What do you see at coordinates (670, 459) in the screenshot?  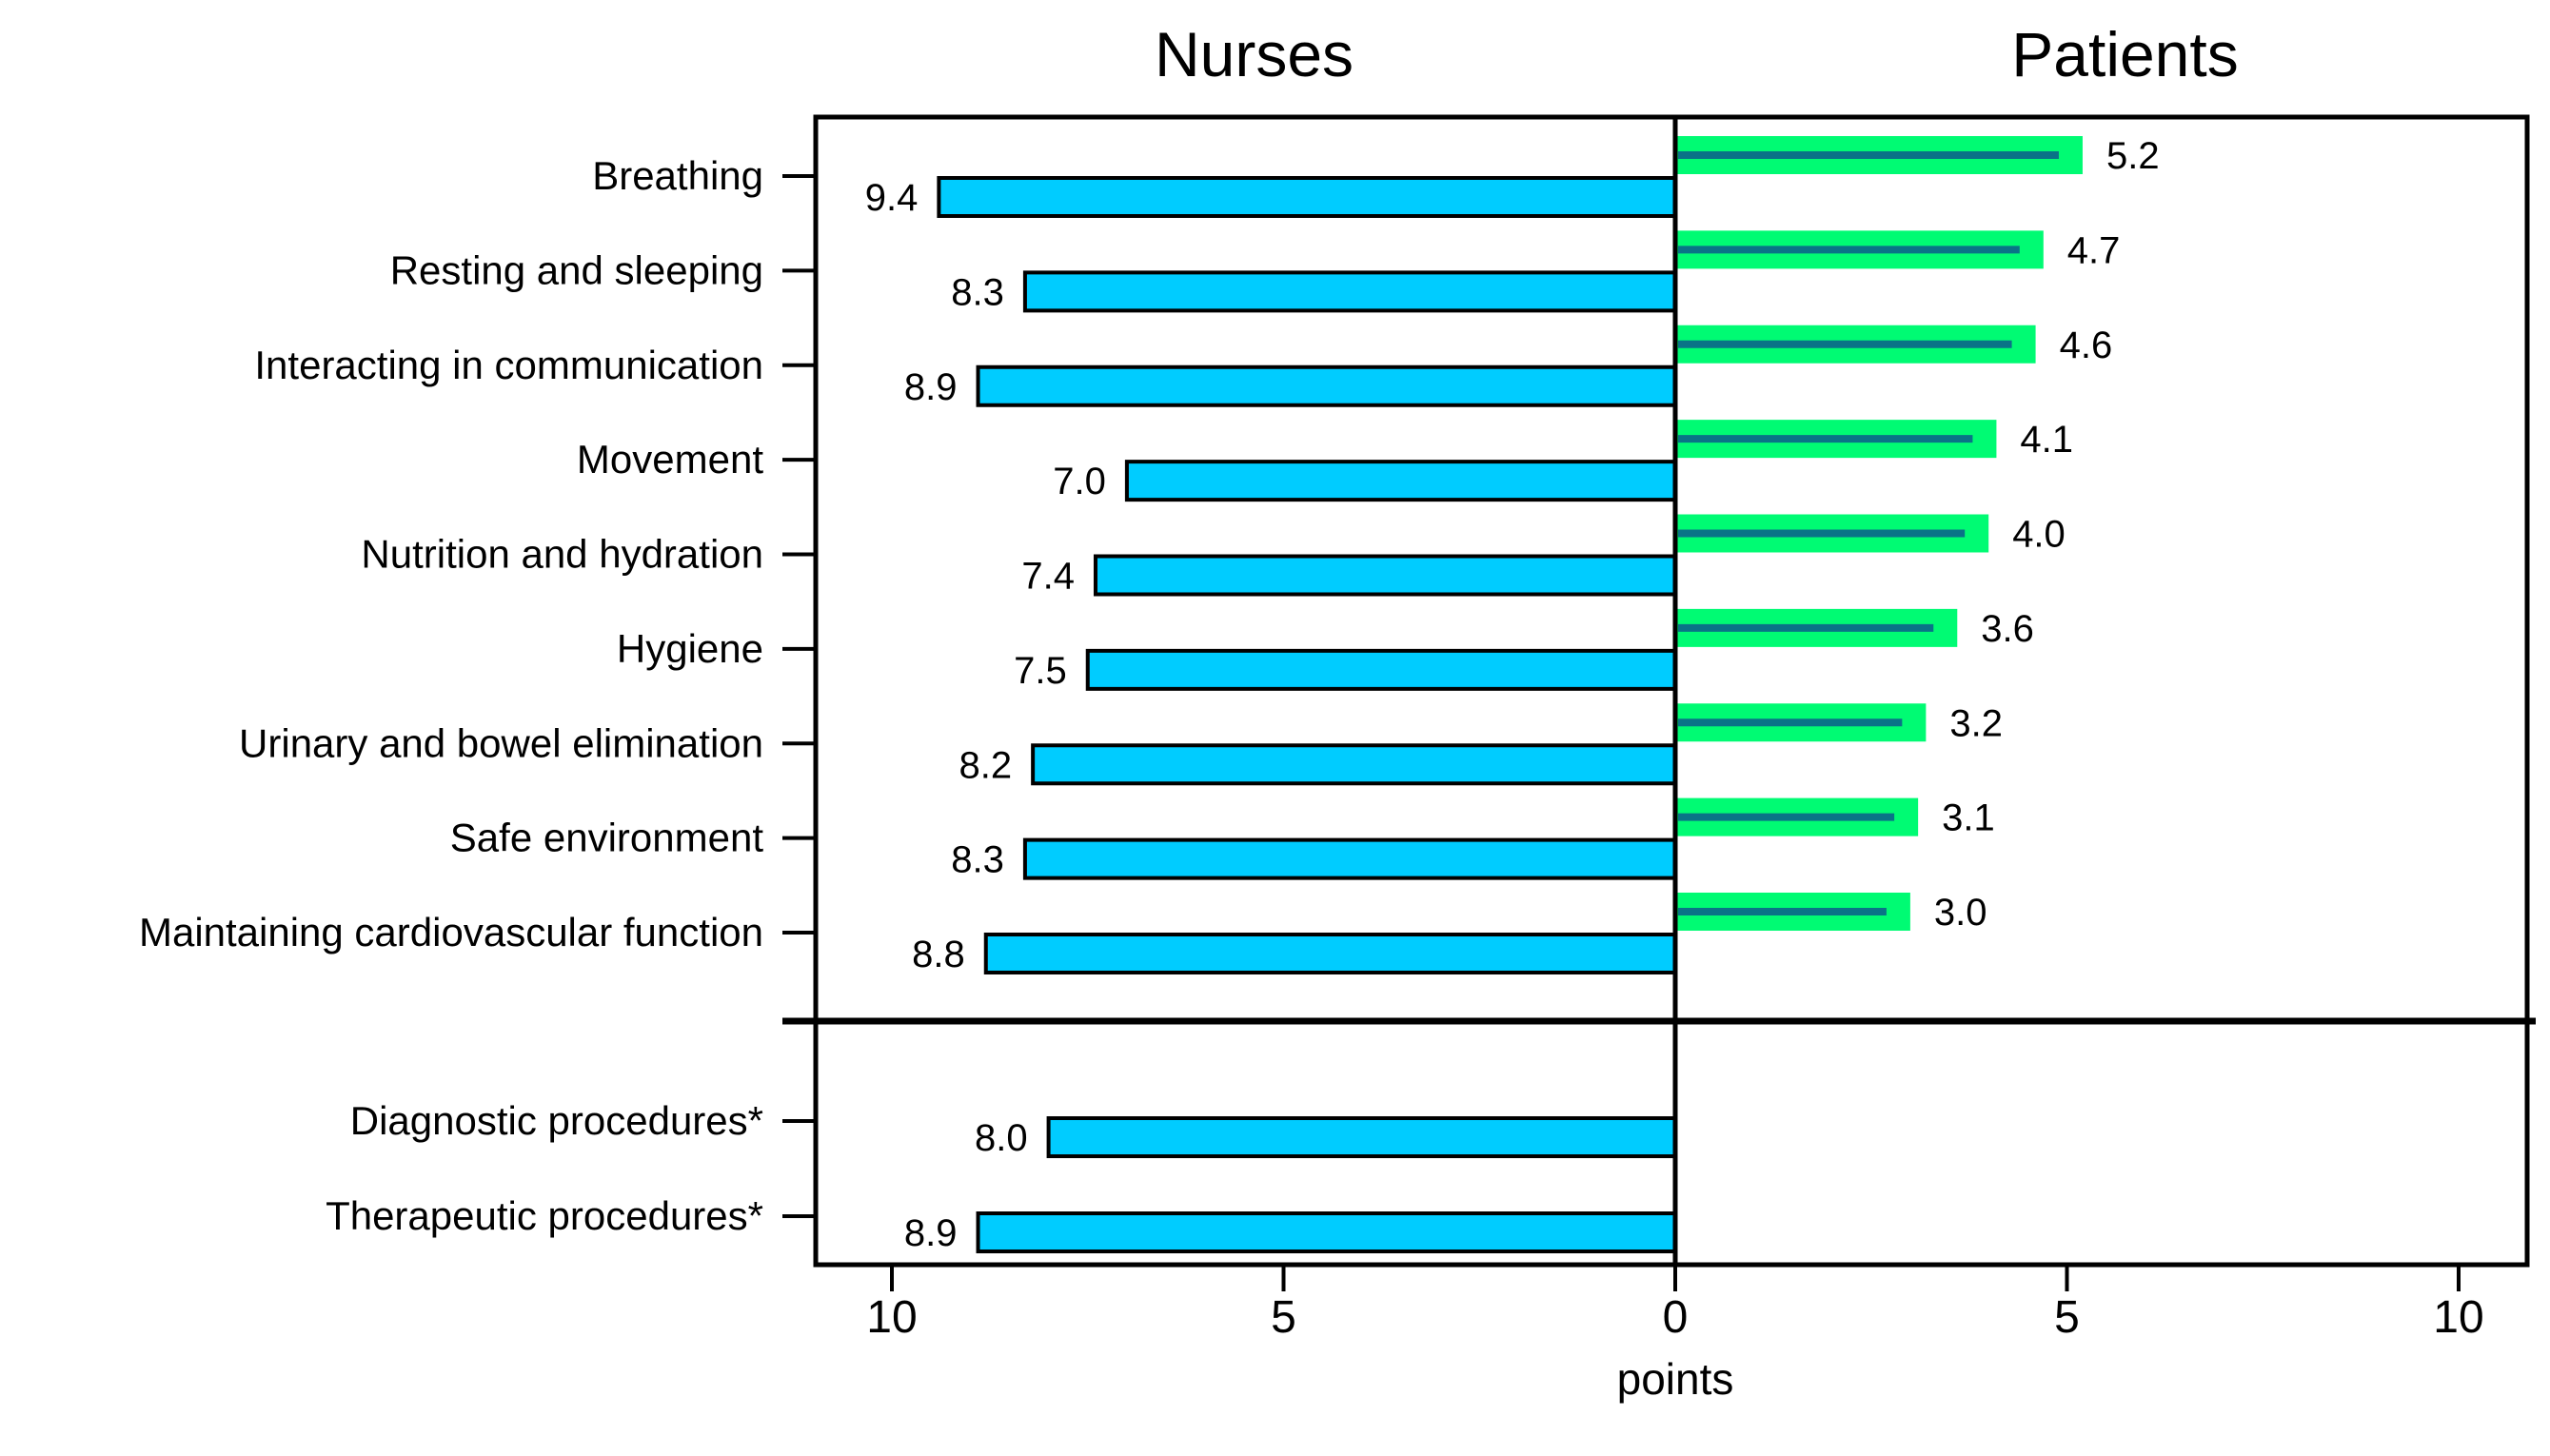 I see `category-label: Movement` at bounding box center [670, 459].